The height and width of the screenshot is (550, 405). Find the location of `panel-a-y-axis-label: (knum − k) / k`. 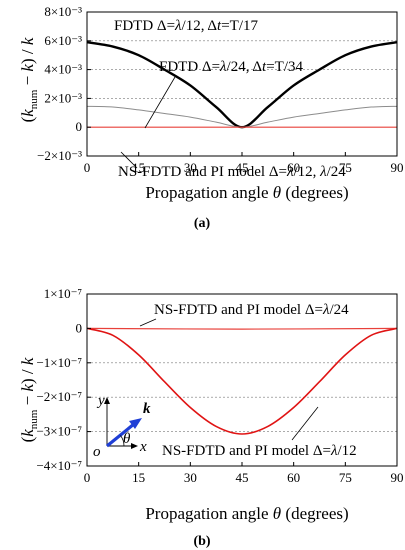

panel-a-y-axis-label: (knum − k) / k is located at coordinates (29, 79).